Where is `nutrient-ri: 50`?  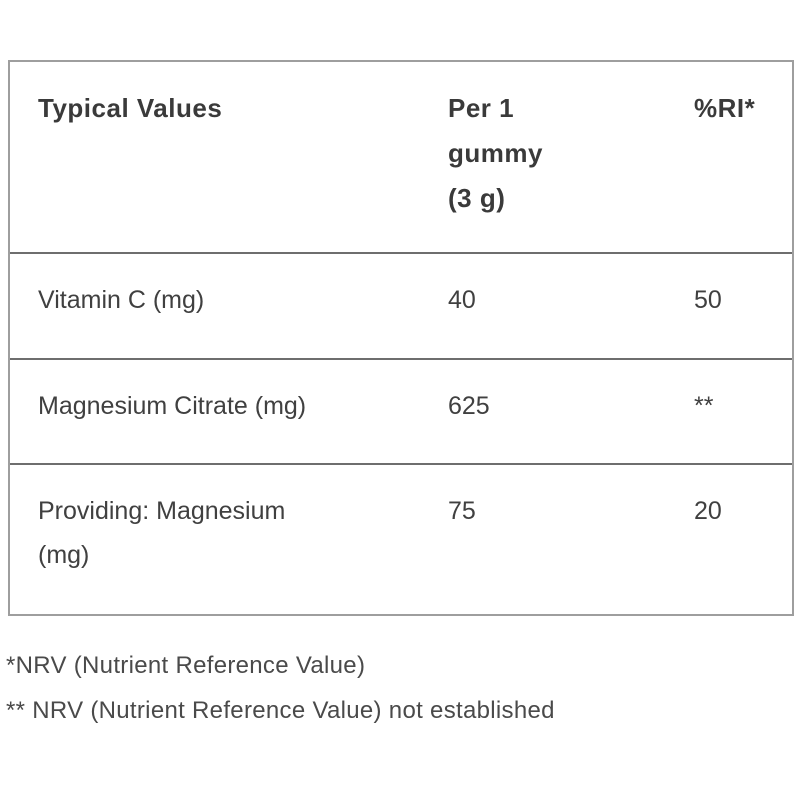 nutrient-ri: 50 is located at coordinates (708, 300).